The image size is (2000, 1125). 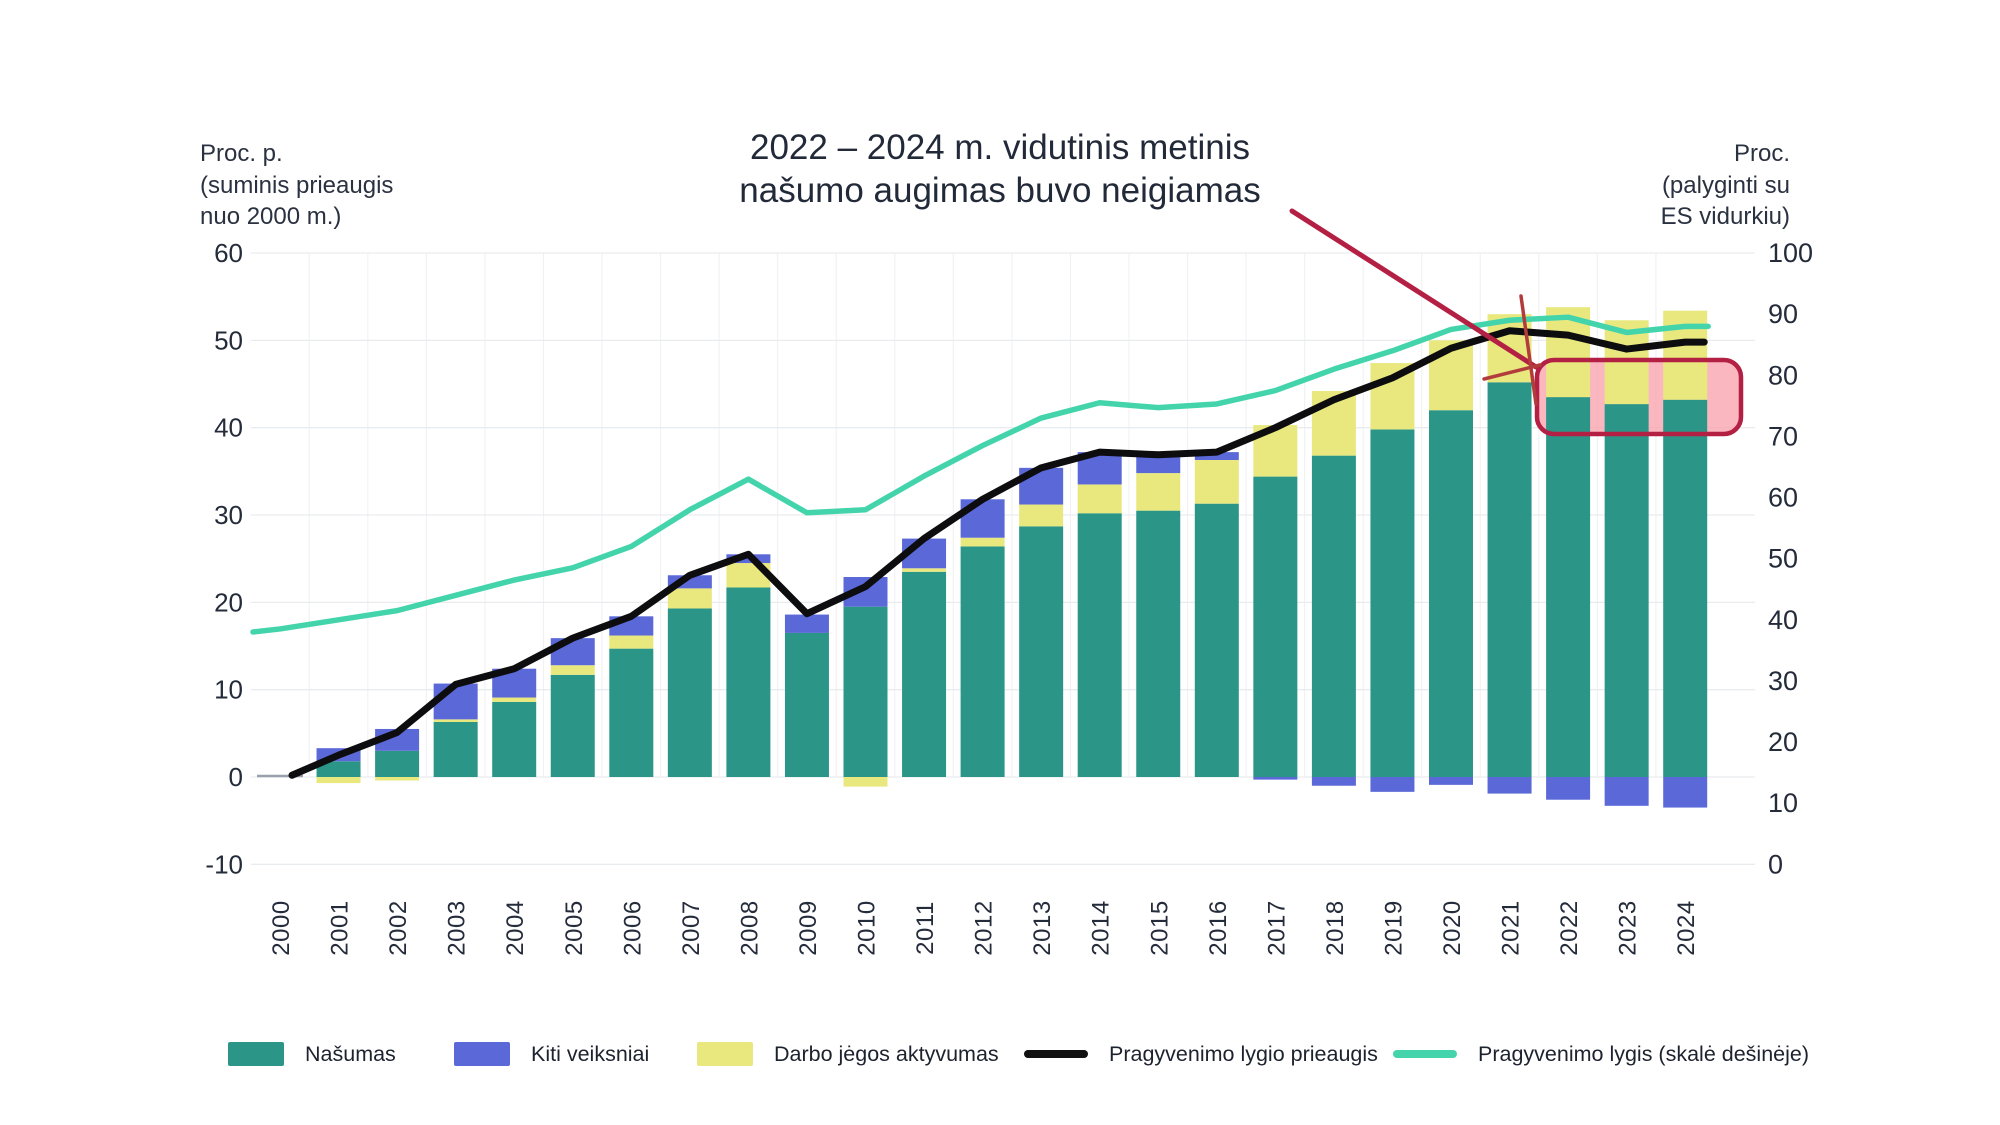 What do you see at coordinates (457, 927) in the screenshot?
I see `year-tick-label: 2003` at bounding box center [457, 927].